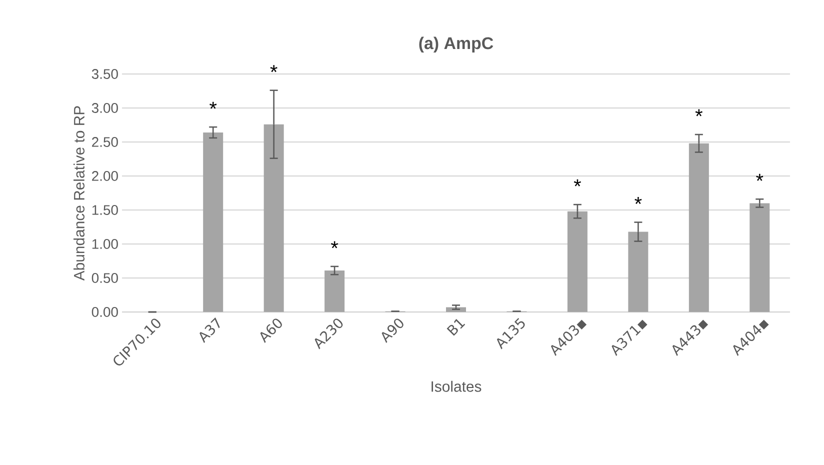 This screenshot has height=465, width=824. What do you see at coordinates (105, 74) in the screenshot?
I see `y-tick-label: 3.50` at bounding box center [105, 74].